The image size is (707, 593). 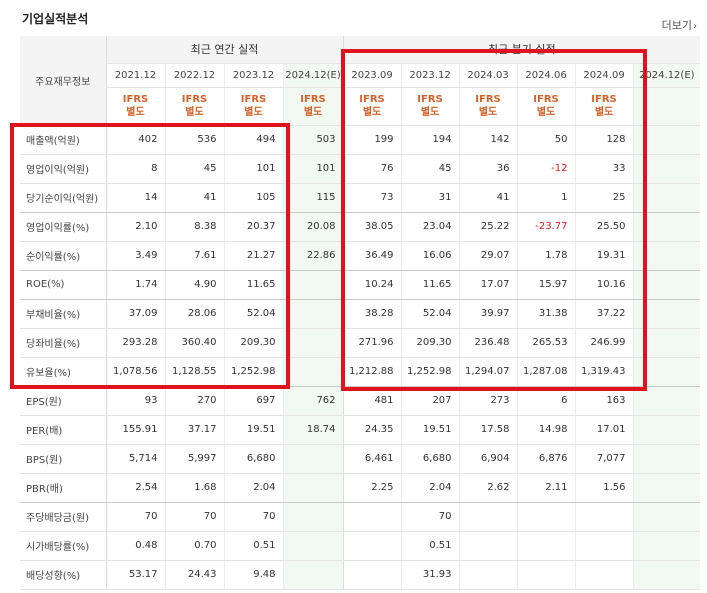 What do you see at coordinates (253, 575) in the screenshot?
I see `value-cell: 9.48` at bounding box center [253, 575].